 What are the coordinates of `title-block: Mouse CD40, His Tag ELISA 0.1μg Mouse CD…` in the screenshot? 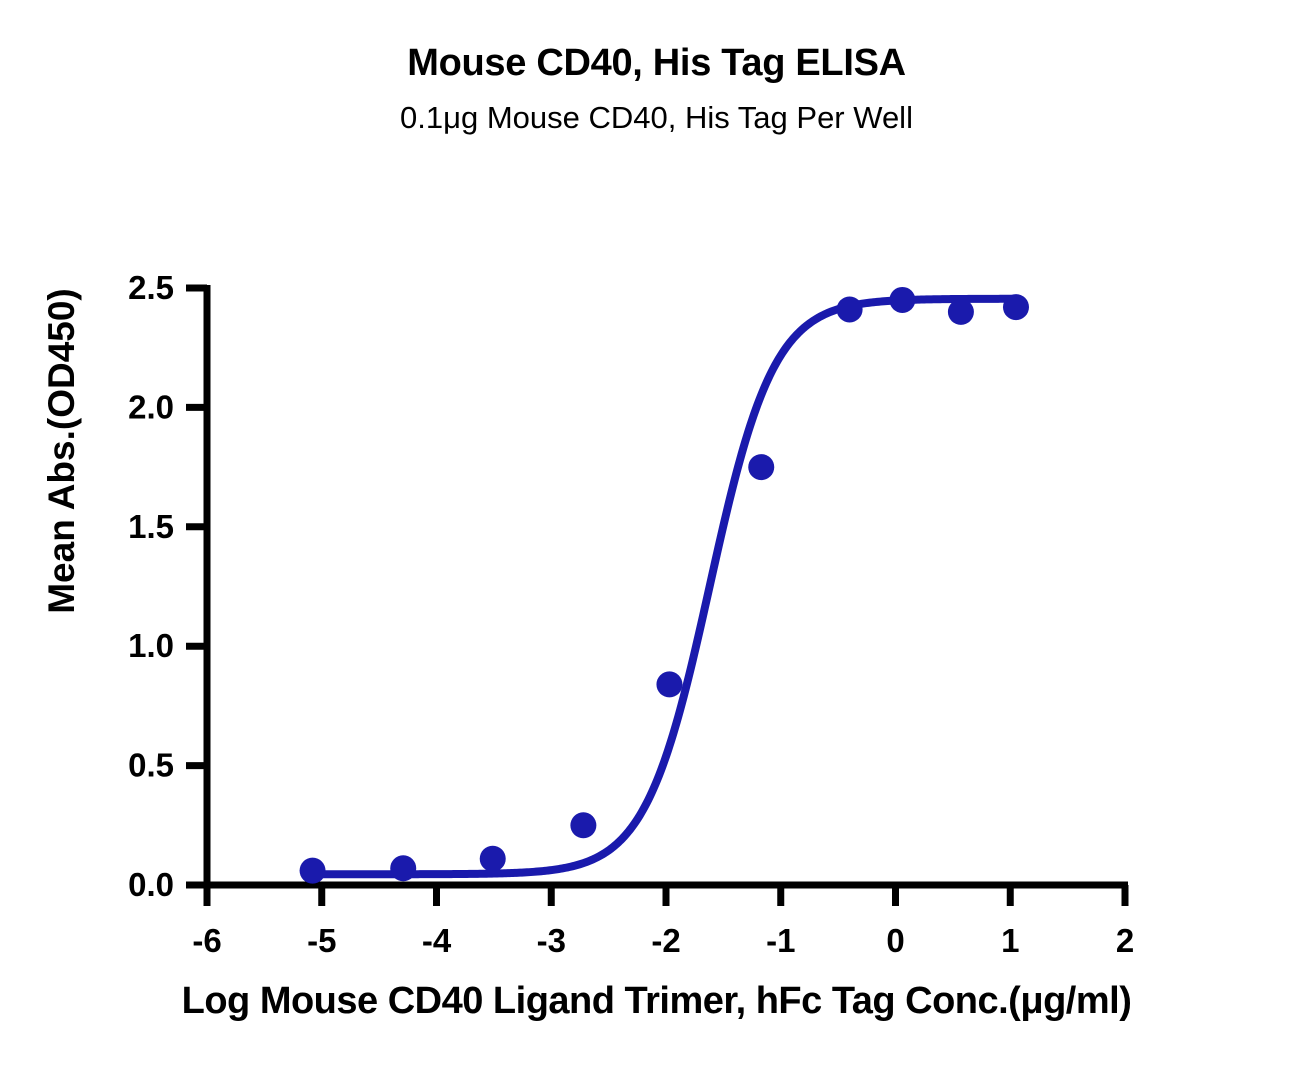 It's located at (656, 88).